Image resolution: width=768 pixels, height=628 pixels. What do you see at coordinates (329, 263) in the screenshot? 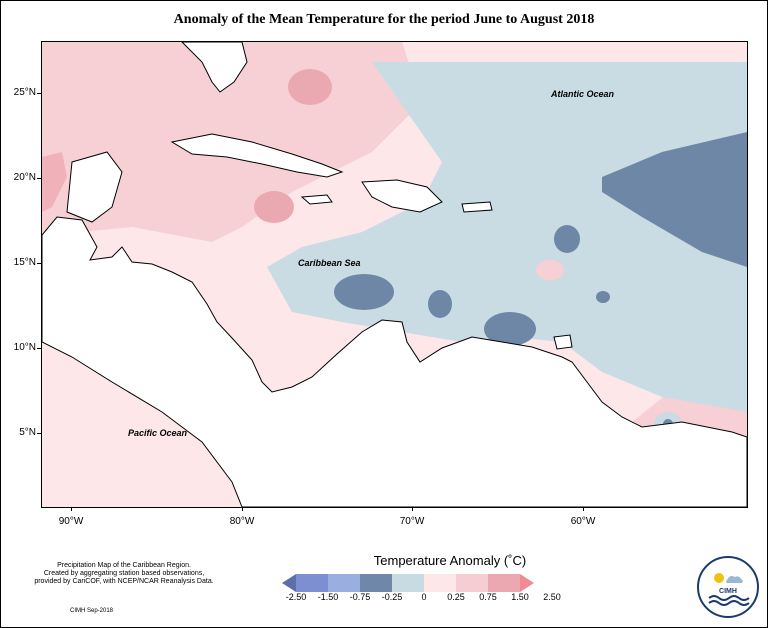
I see `caribbean-sea-label: Caribbean Sea` at bounding box center [329, 263].